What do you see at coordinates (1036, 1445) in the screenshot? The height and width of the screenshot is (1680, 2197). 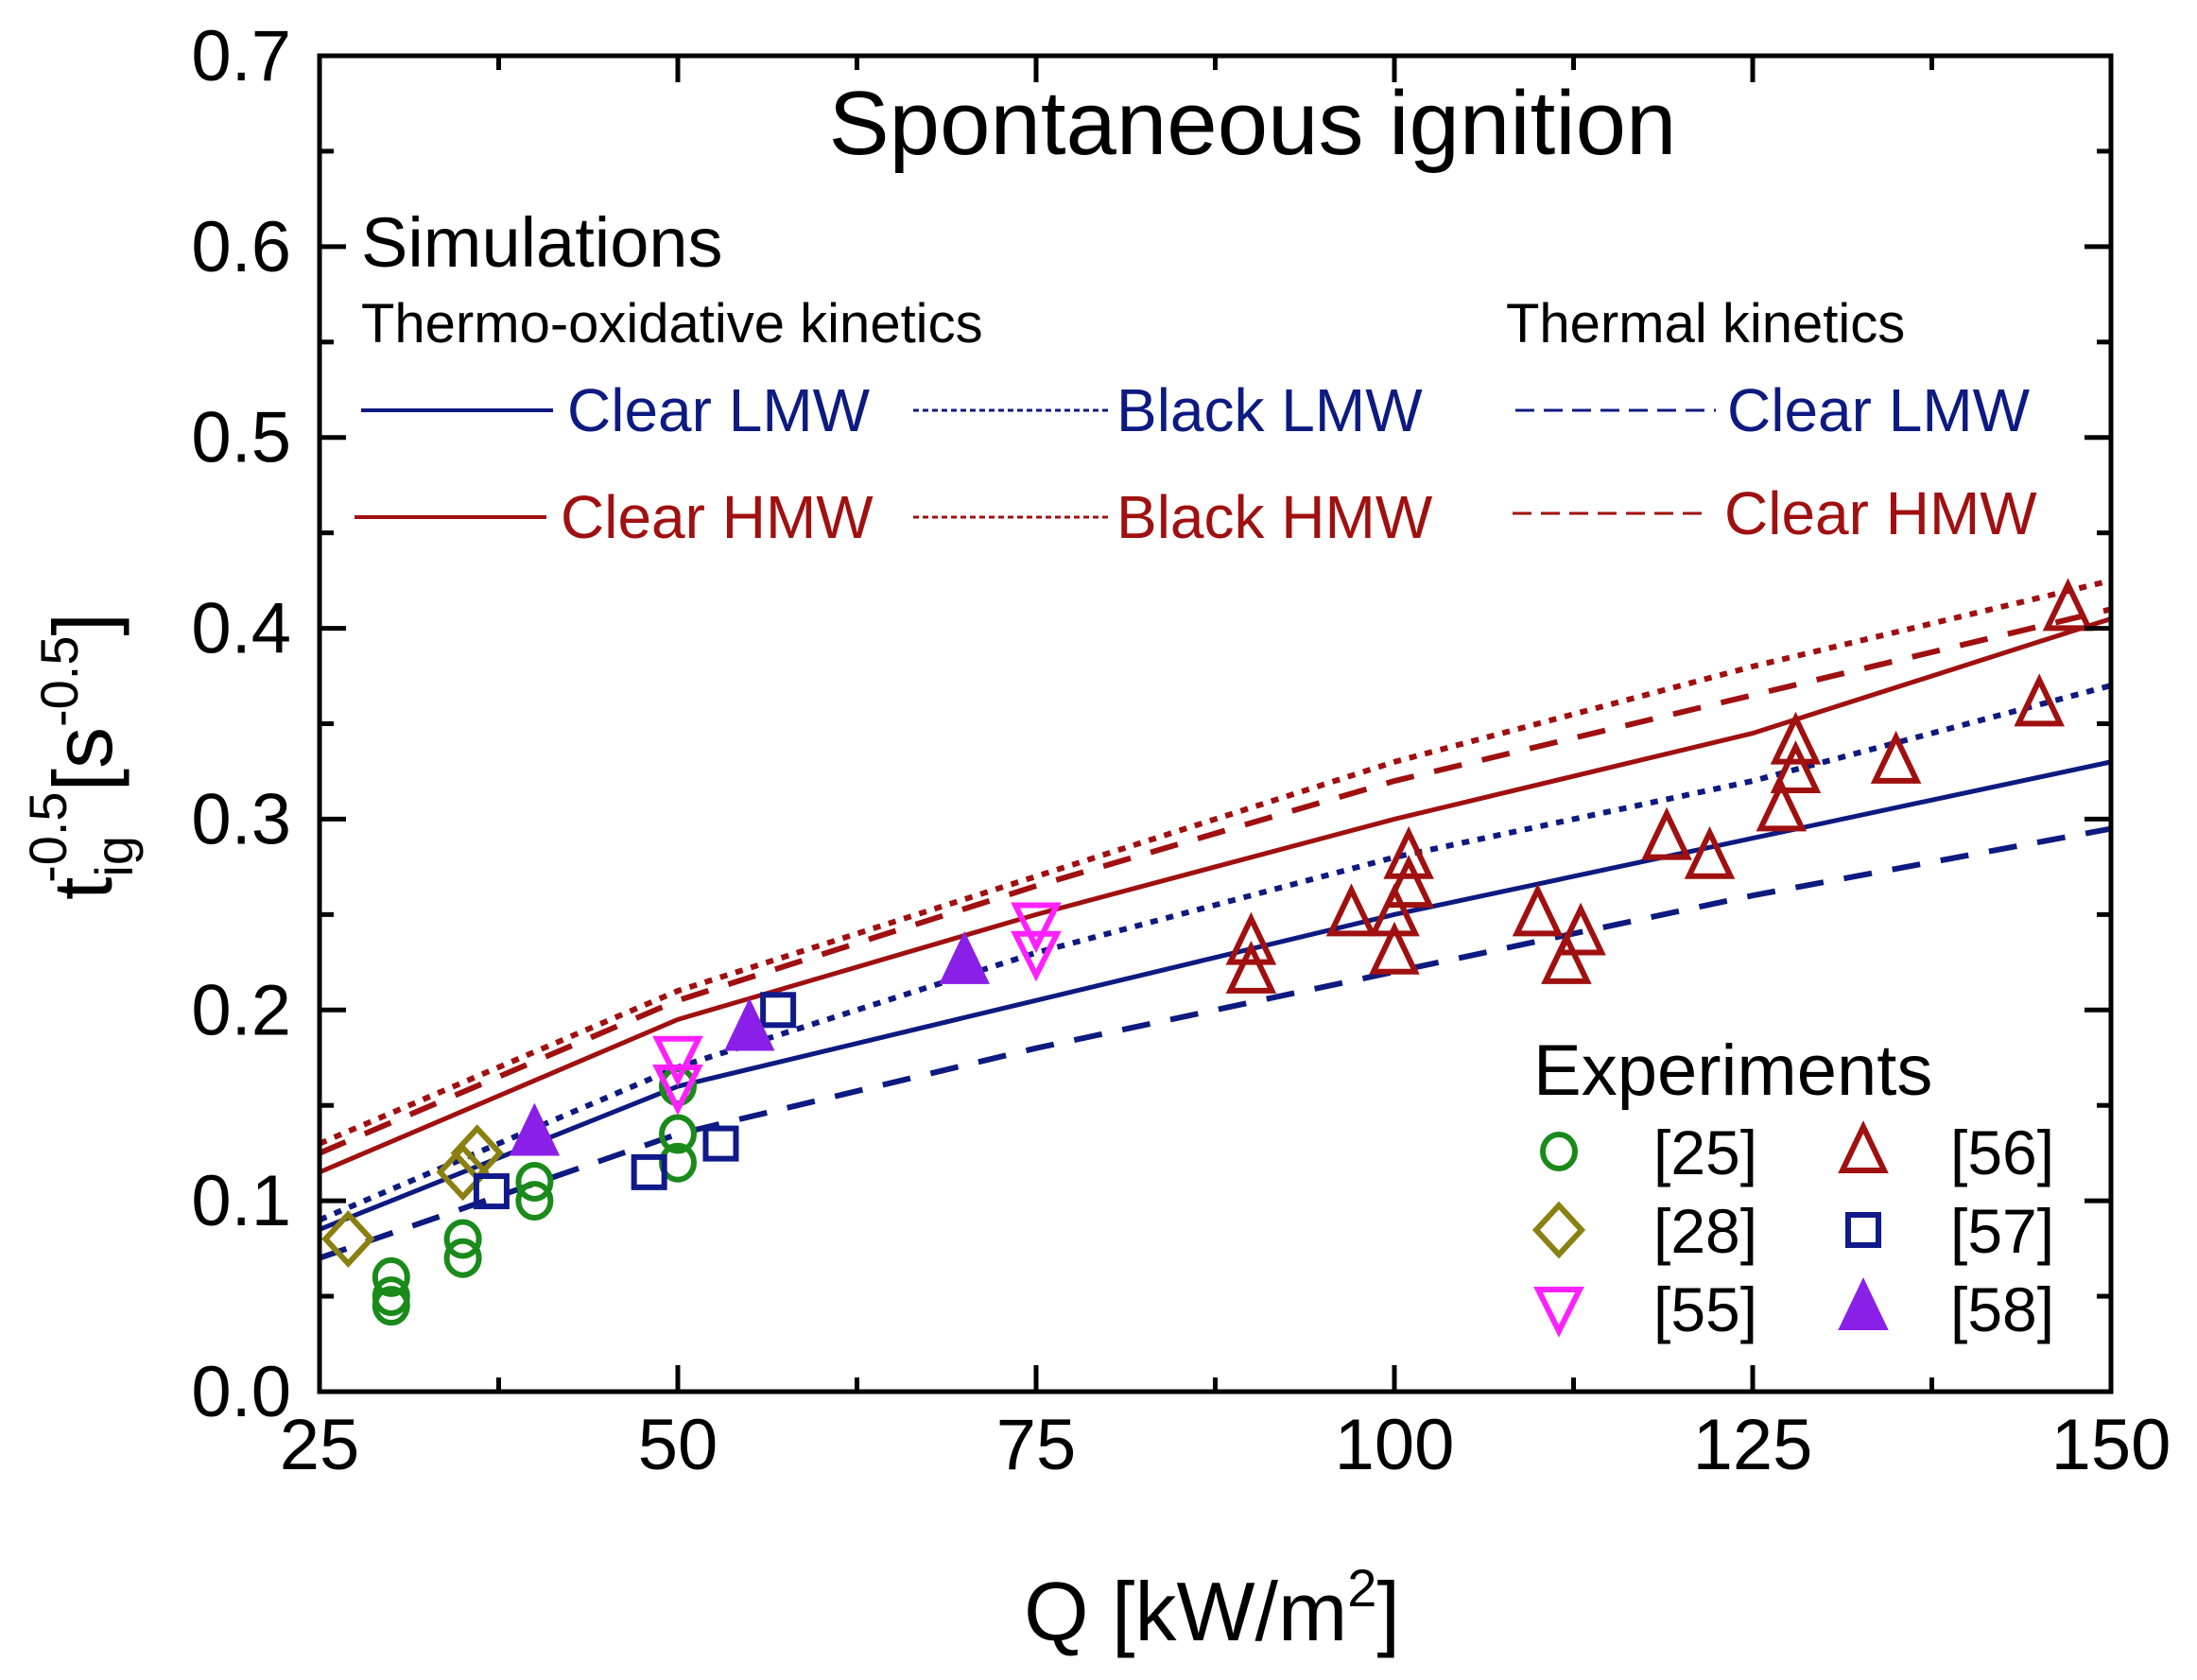 I see `x-tick-label: 75` at bounding box center [1036, 1445].